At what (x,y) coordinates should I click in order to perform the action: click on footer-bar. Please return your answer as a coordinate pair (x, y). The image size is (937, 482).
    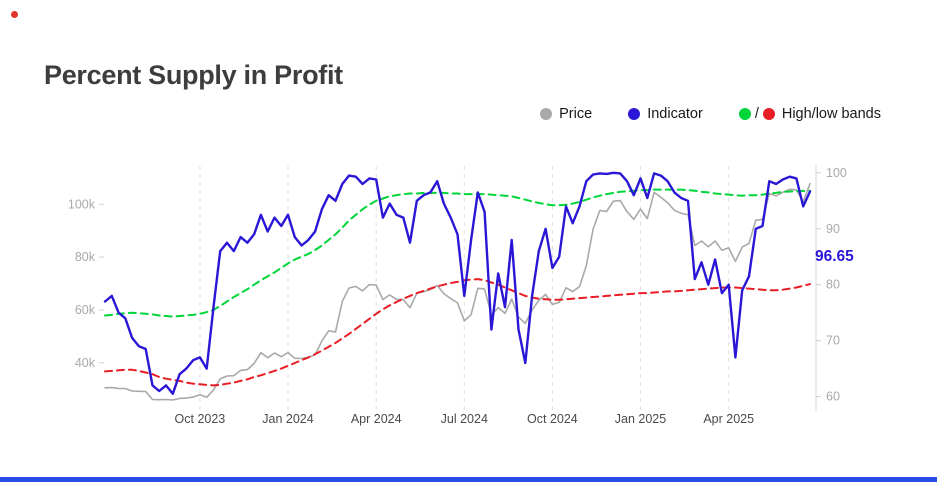
    Looking at the image, I should click on (468, 479).